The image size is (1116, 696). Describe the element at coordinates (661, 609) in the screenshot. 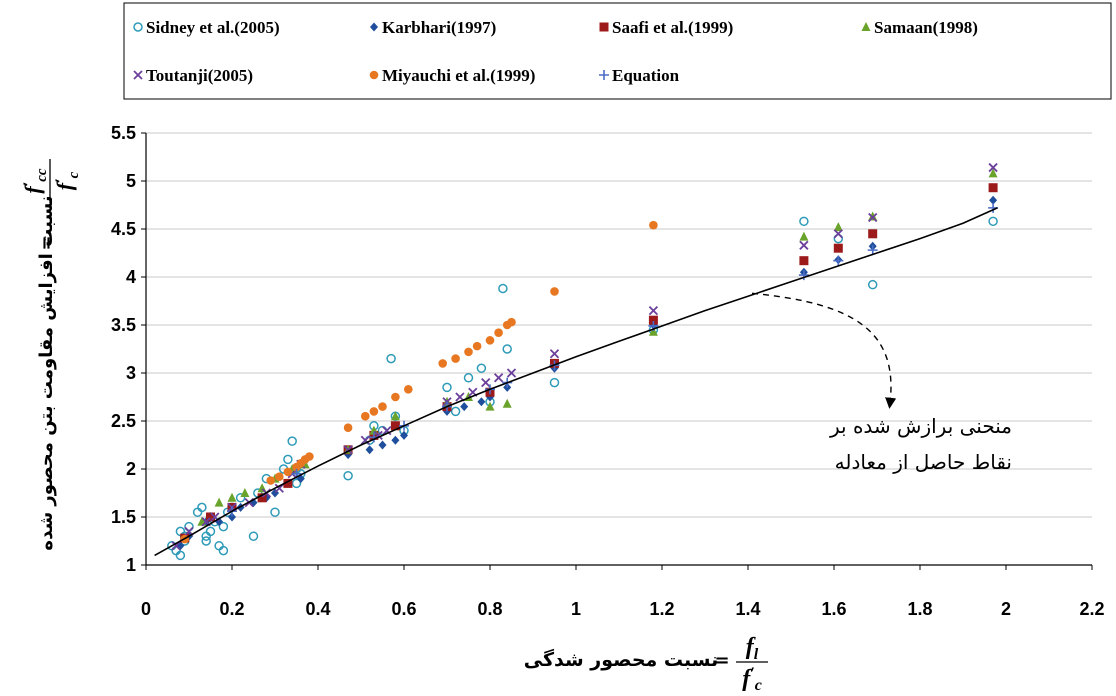

I see `x-tick-label: 1.2` at that location.